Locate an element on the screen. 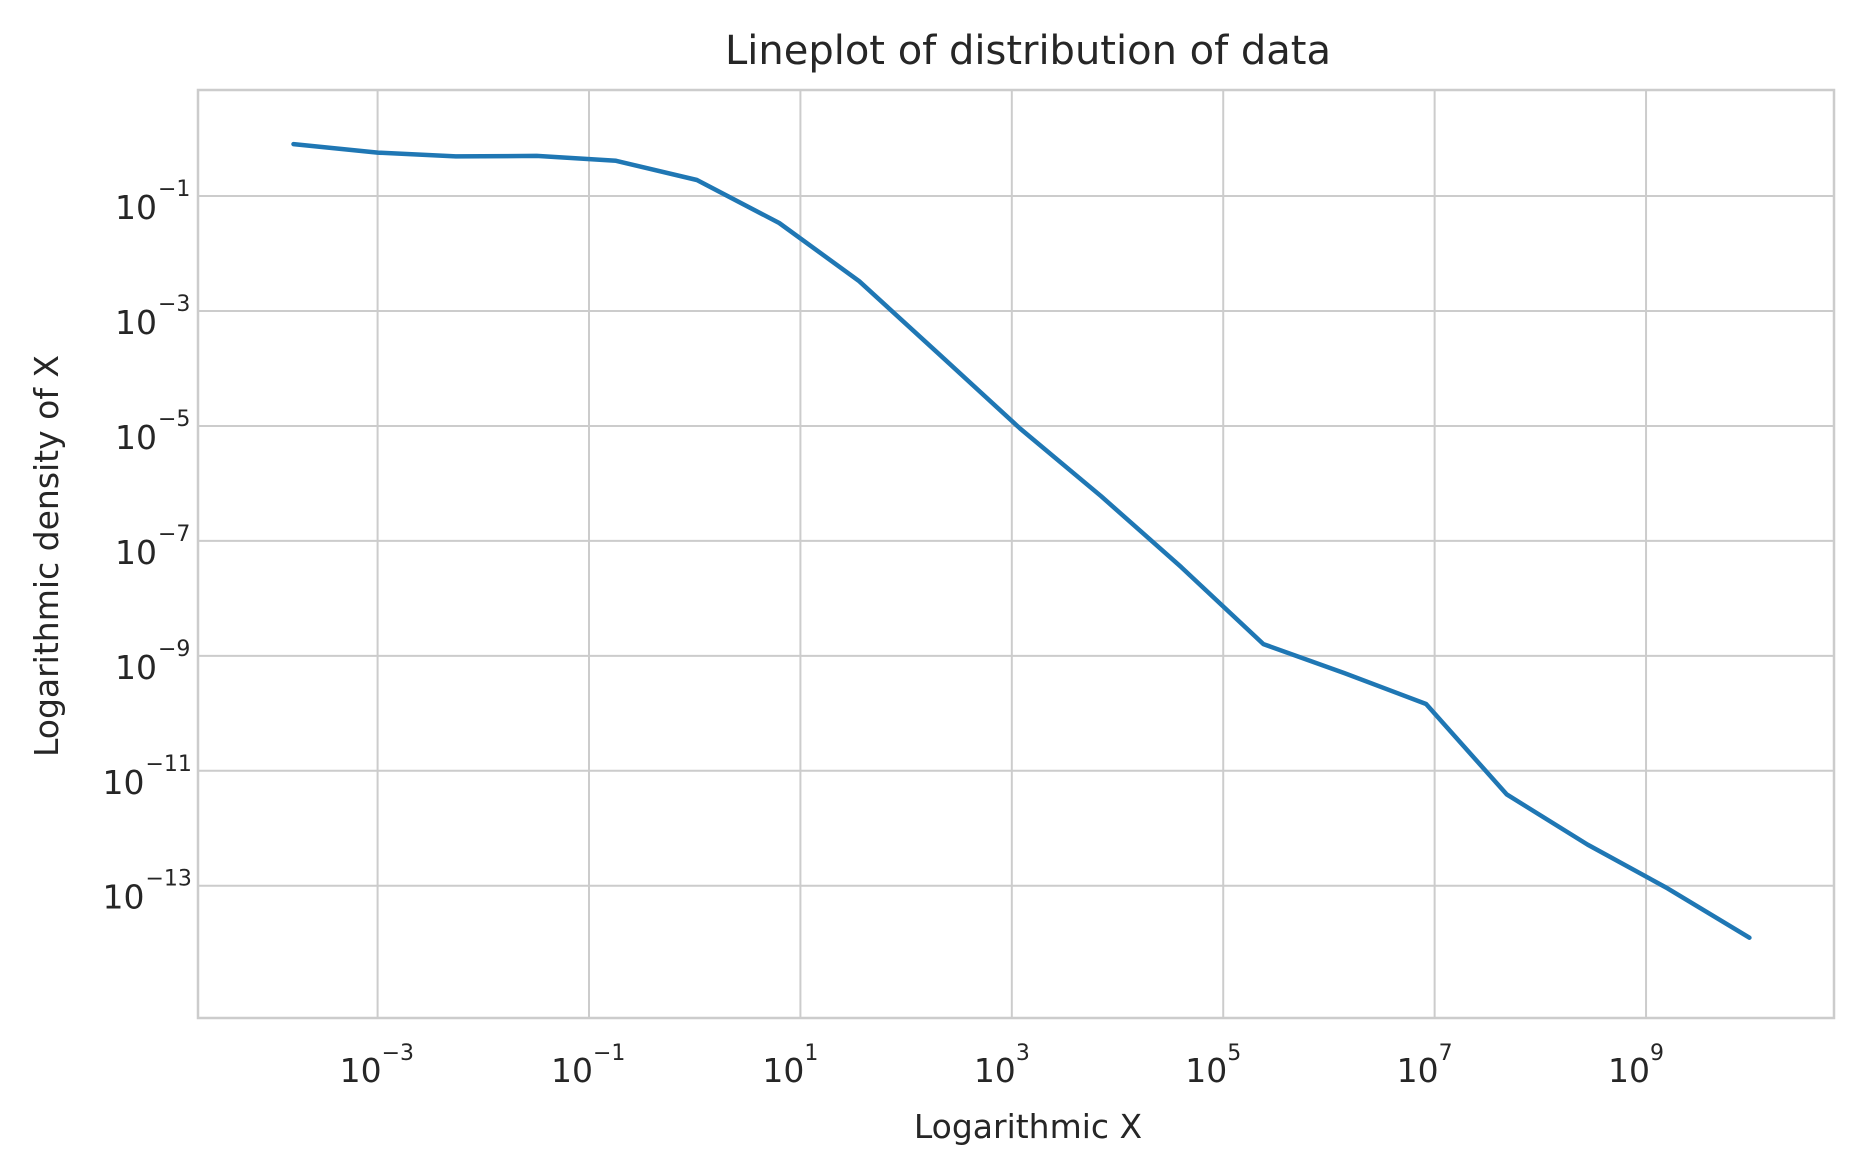  x-tick-exponent: −3 is located at coordinates (398, 1053).